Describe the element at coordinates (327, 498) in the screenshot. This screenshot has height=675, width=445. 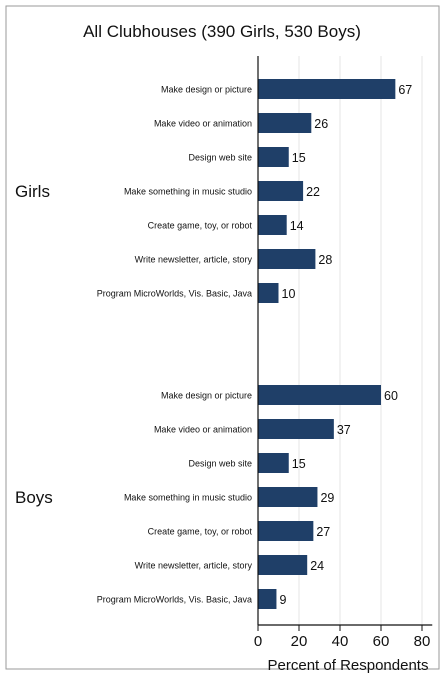
I see `data-label: 29` at that location.